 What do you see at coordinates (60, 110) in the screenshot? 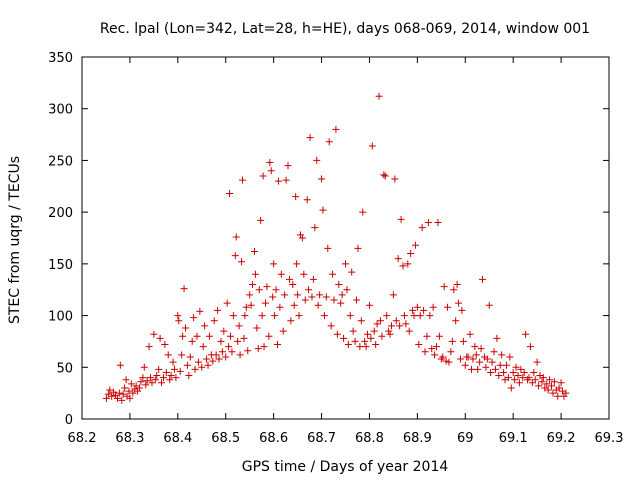
I see `y-tick-label: 300` at bounding box center [60, 110].